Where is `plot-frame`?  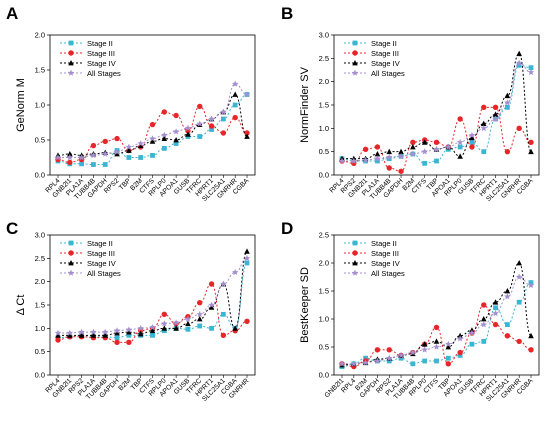
plot-frame is located at coordinates (436, 305).